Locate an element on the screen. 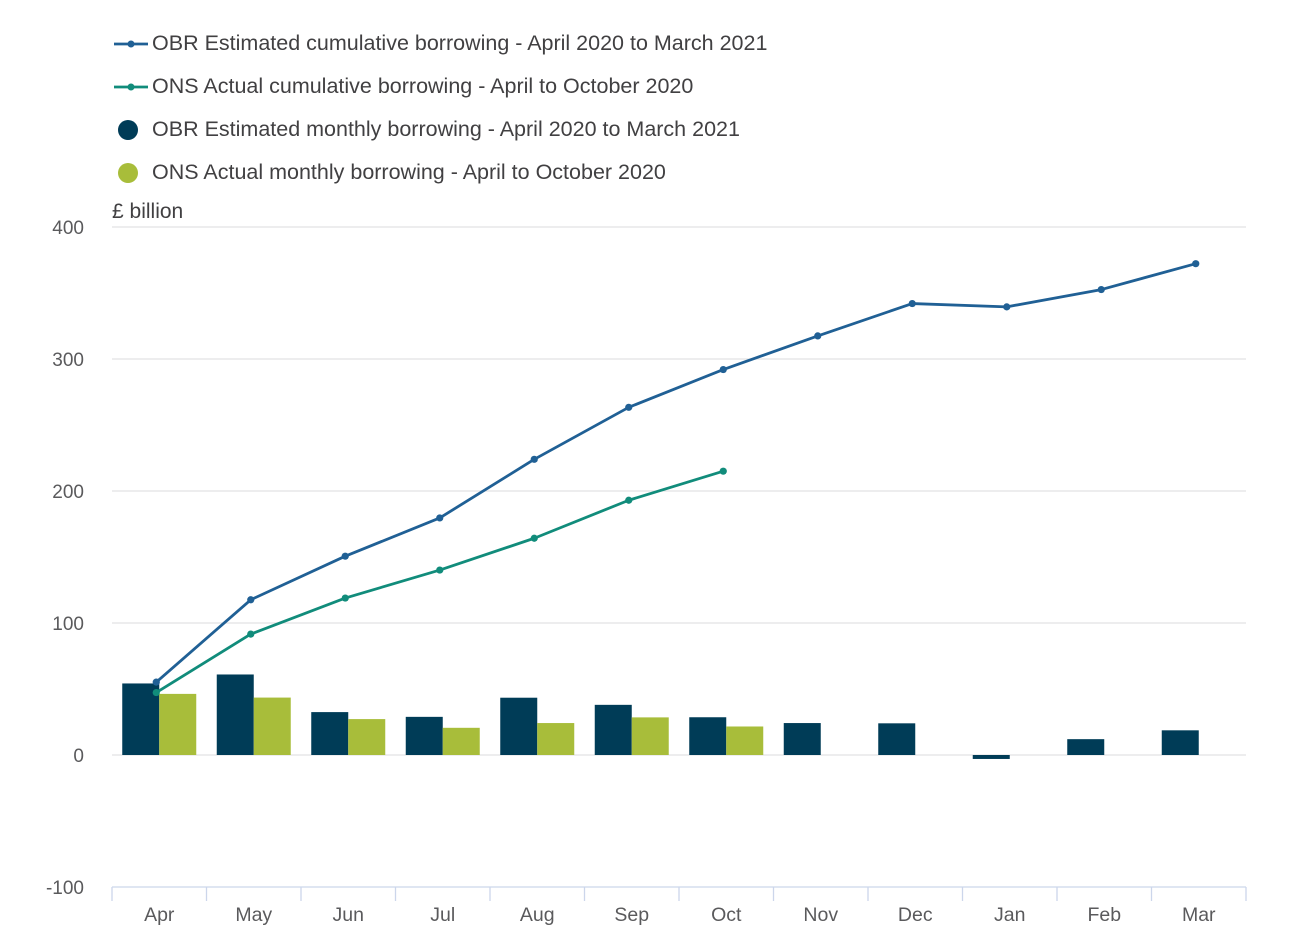 This screenshot has width=1297, height=947. x-tick-label: Oct is located at coordinates (726, 915).